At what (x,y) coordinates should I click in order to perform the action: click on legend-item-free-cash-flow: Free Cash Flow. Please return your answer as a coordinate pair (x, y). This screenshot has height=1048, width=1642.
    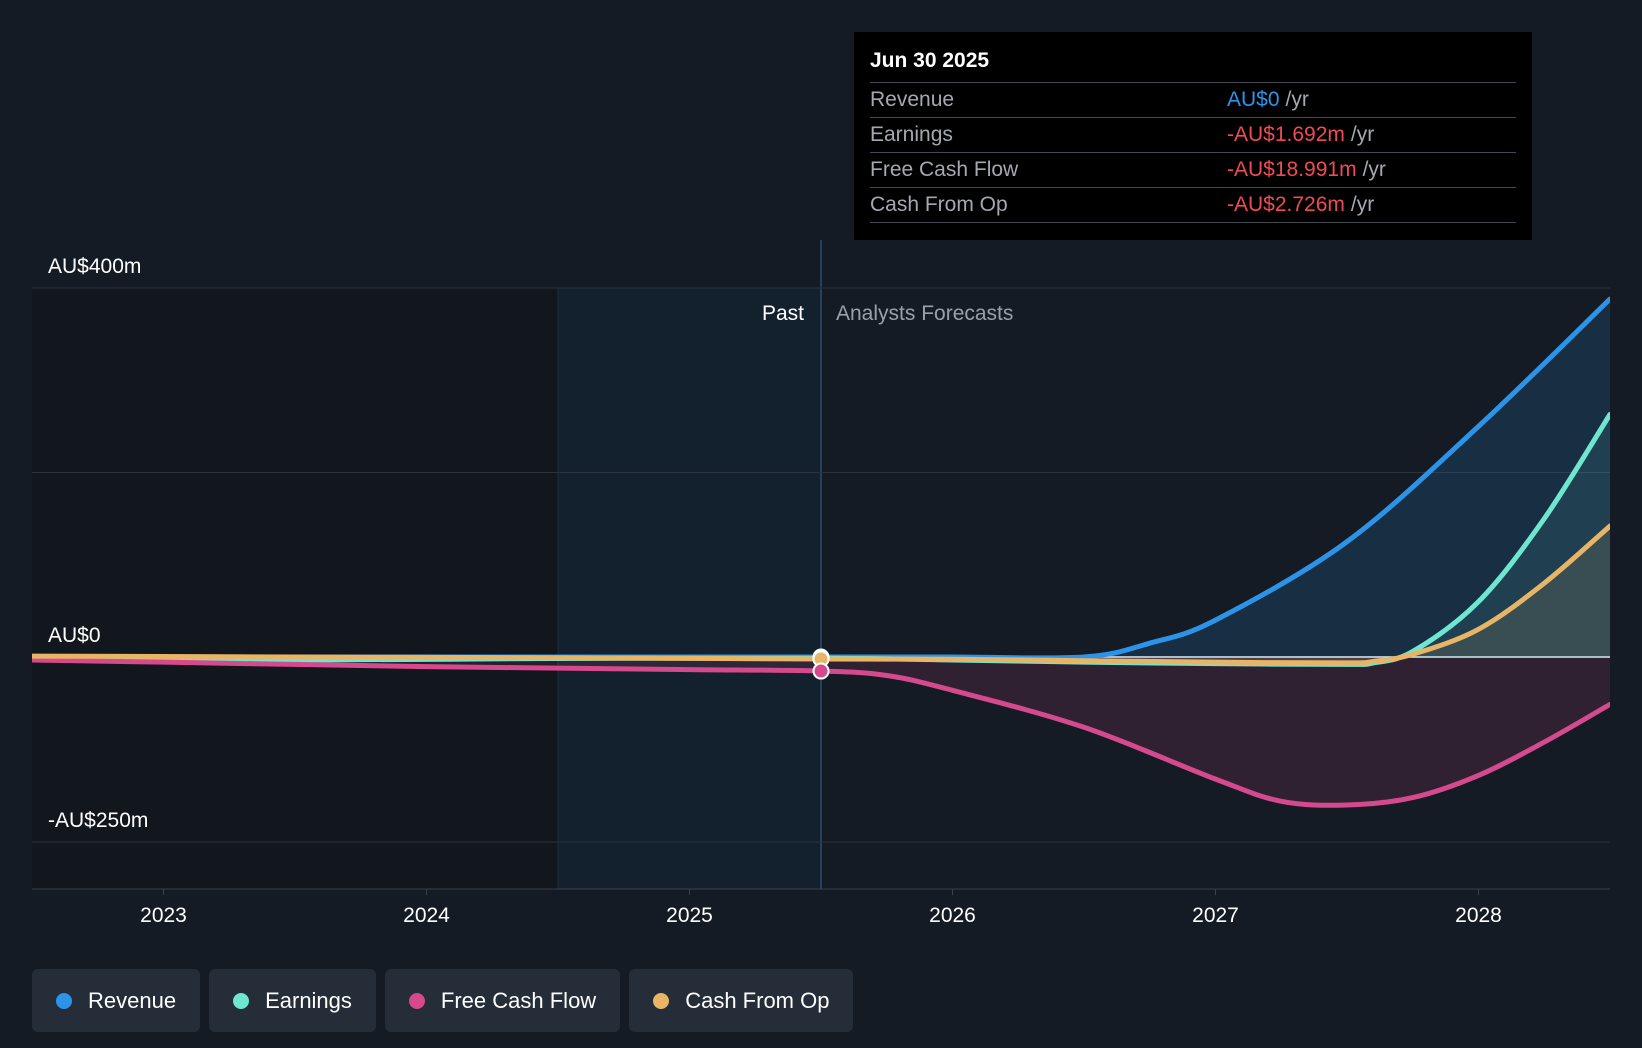
    Looking at the image, I should click on (502, 1000).